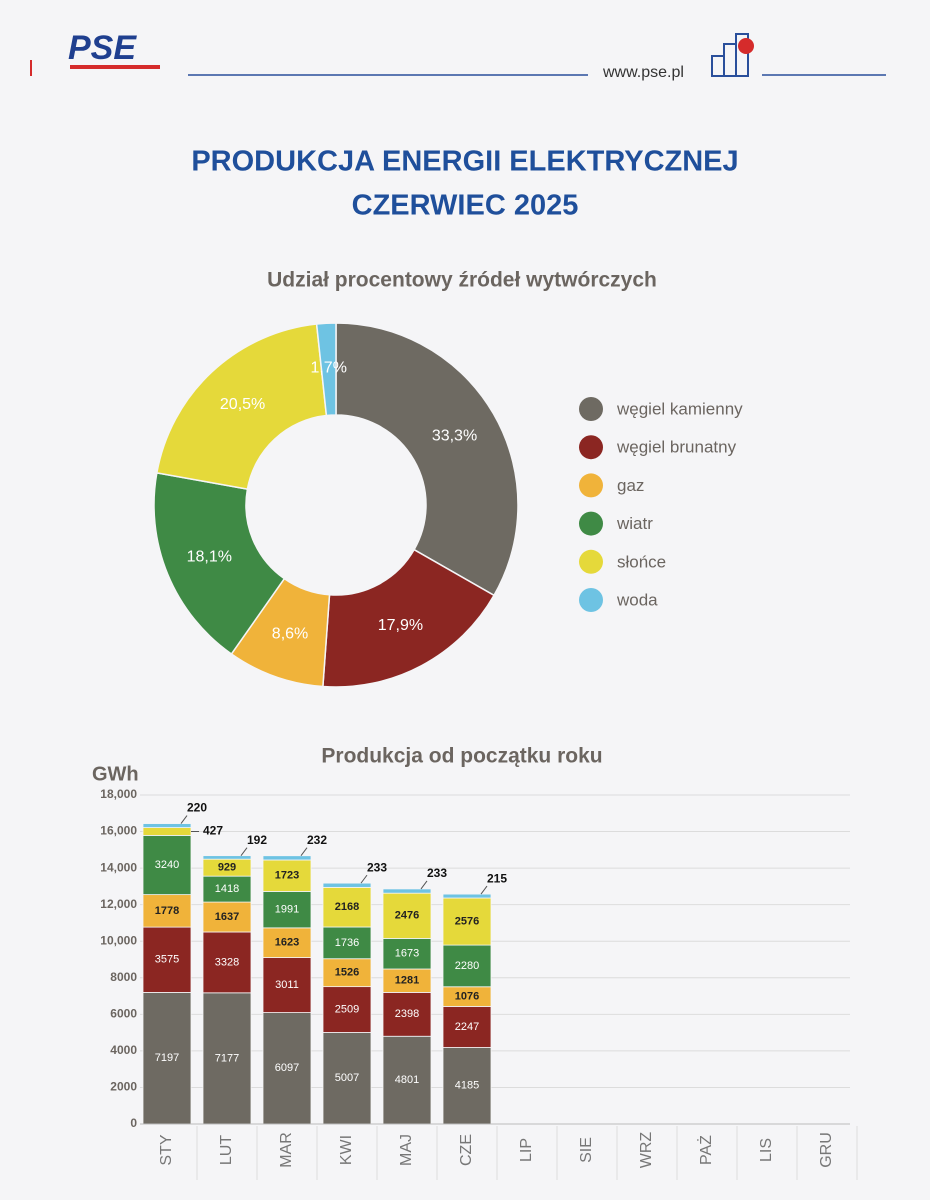  I want to click on data-label: 220, so click(197, 808).